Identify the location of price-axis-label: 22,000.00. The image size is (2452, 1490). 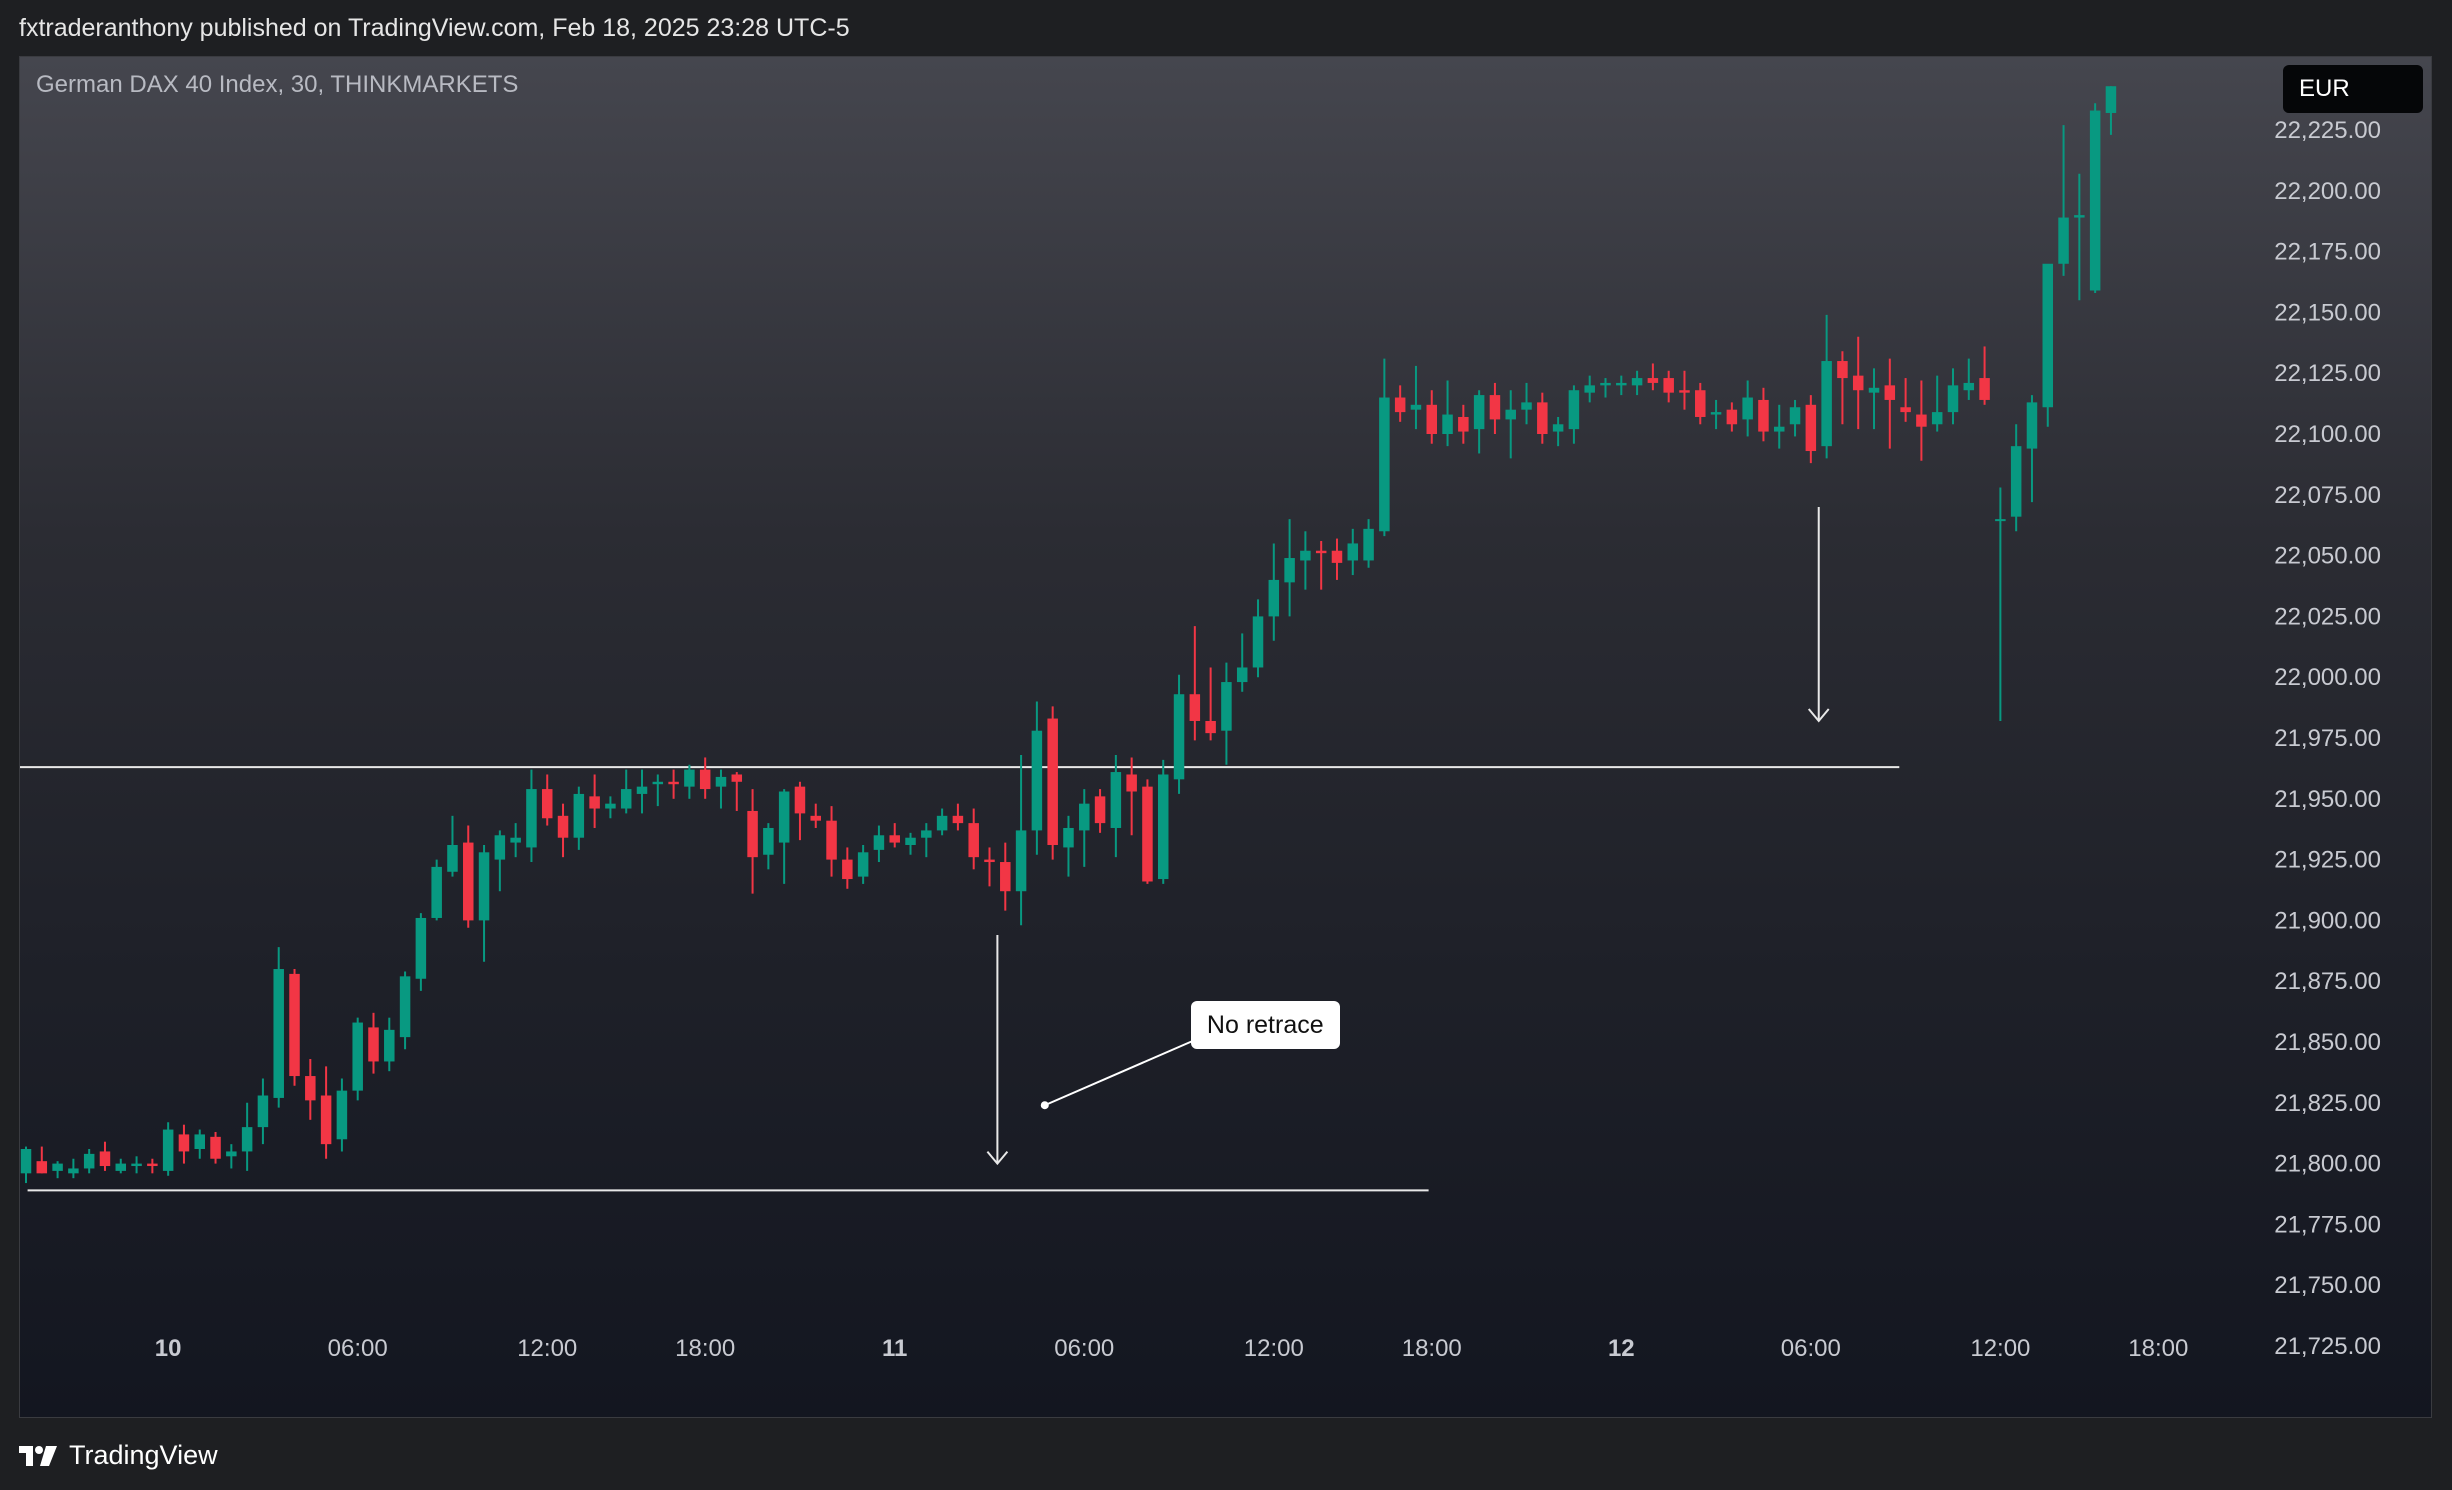
(2327, 677).